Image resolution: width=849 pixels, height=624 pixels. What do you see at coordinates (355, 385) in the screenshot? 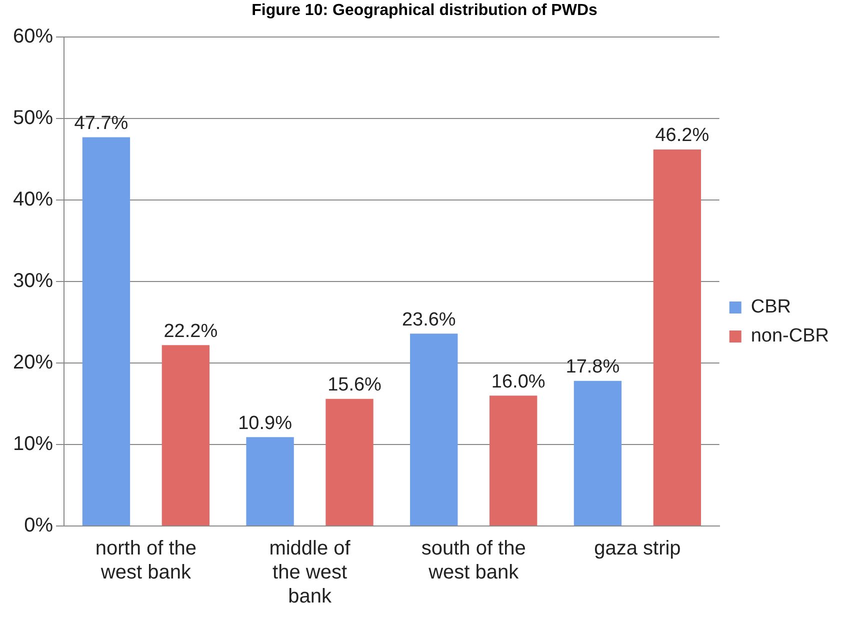
I see `data-label: 15.6%` at bounding box center [355, 385].